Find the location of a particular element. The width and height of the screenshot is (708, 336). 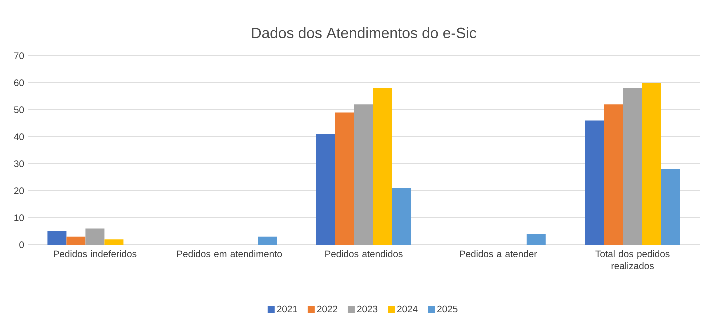

x-tick-label: Pedidos indeferidos is located at coordinates (95, 254).